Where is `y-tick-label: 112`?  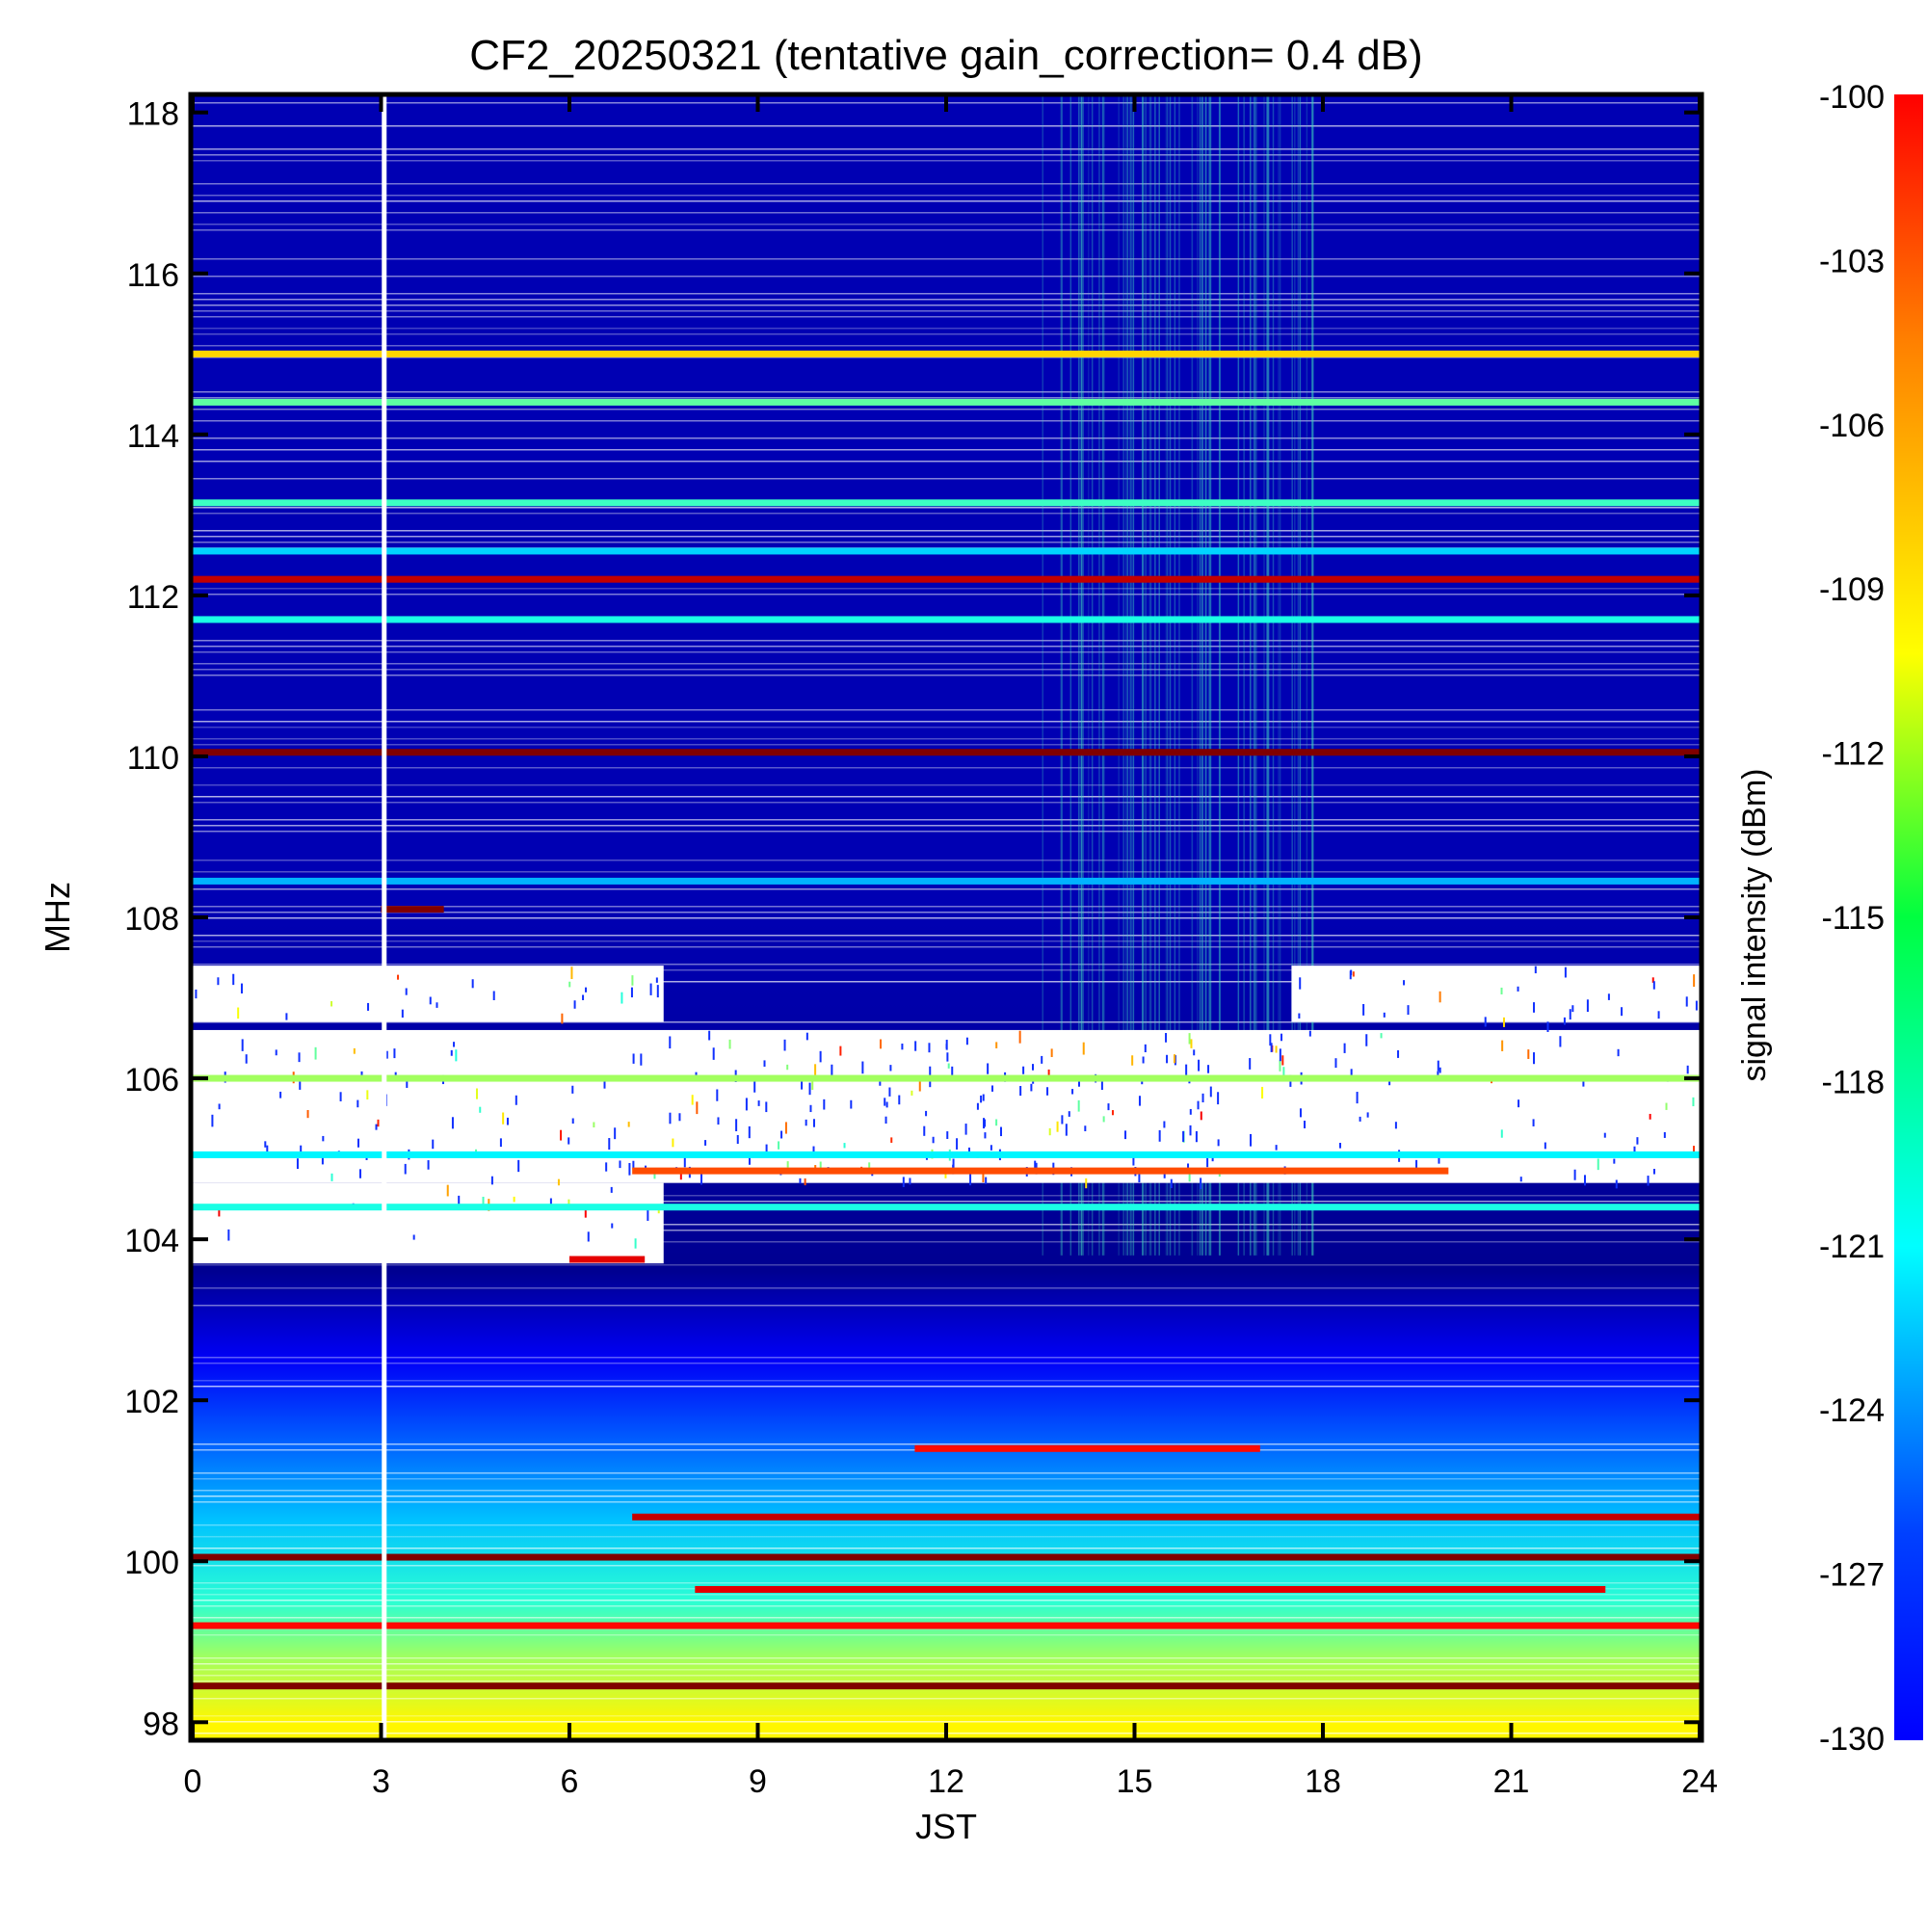 y-tick-label: 112 is located at coordinates (153, 597).